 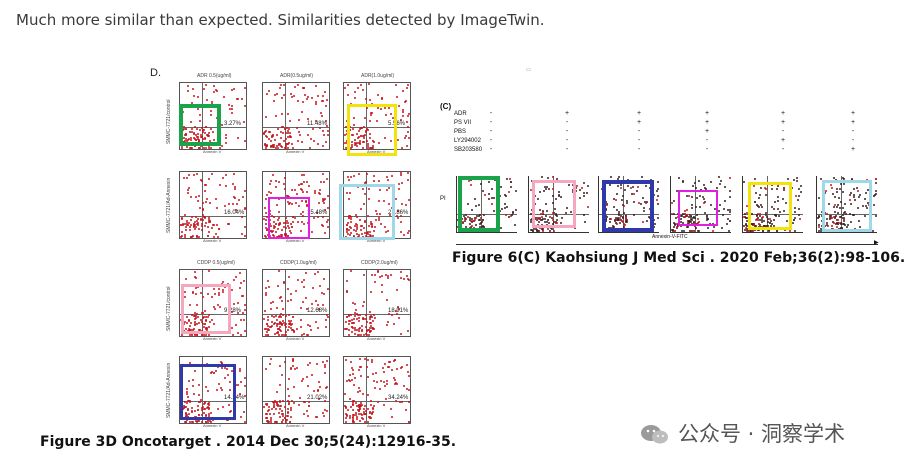 I want to click on highlight-box-magenta, so click(x=698, y=208).